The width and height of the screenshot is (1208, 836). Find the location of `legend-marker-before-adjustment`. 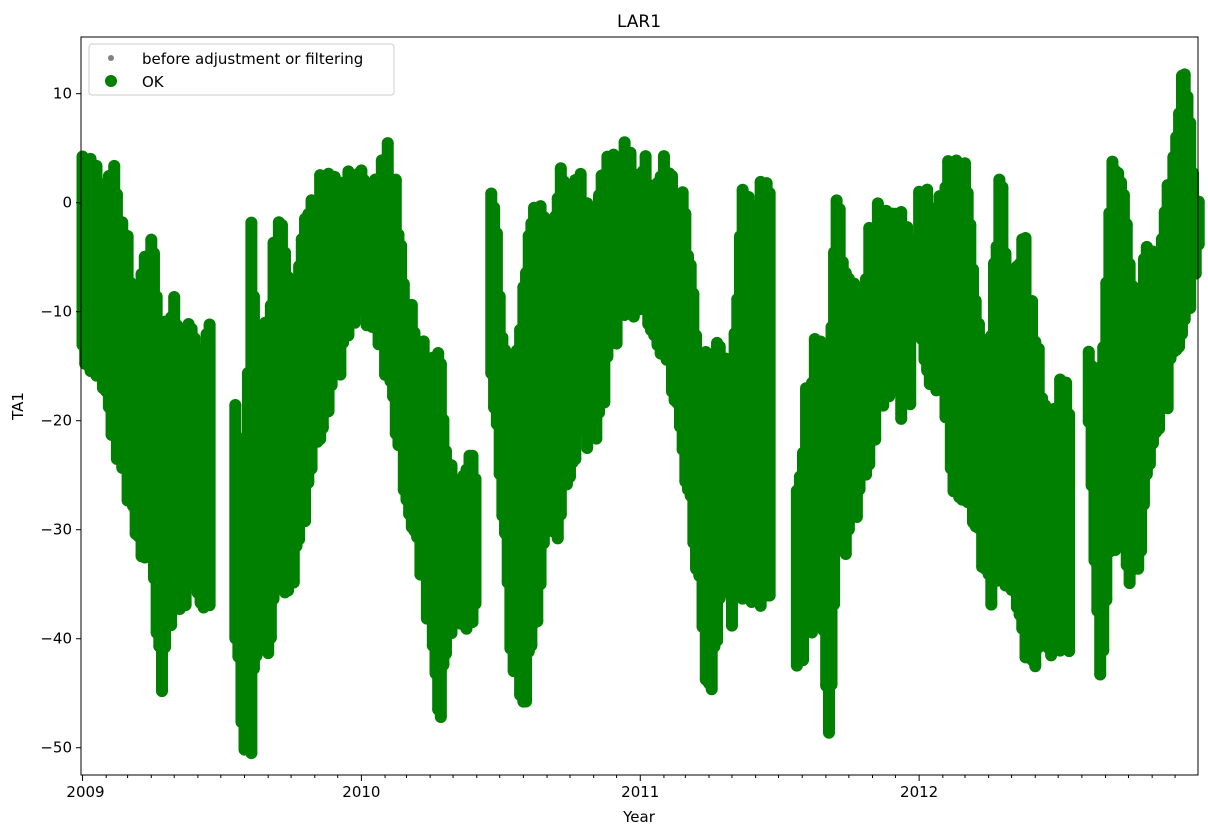

legend-marker-before-adjustment is located at coordinates (111, 58).